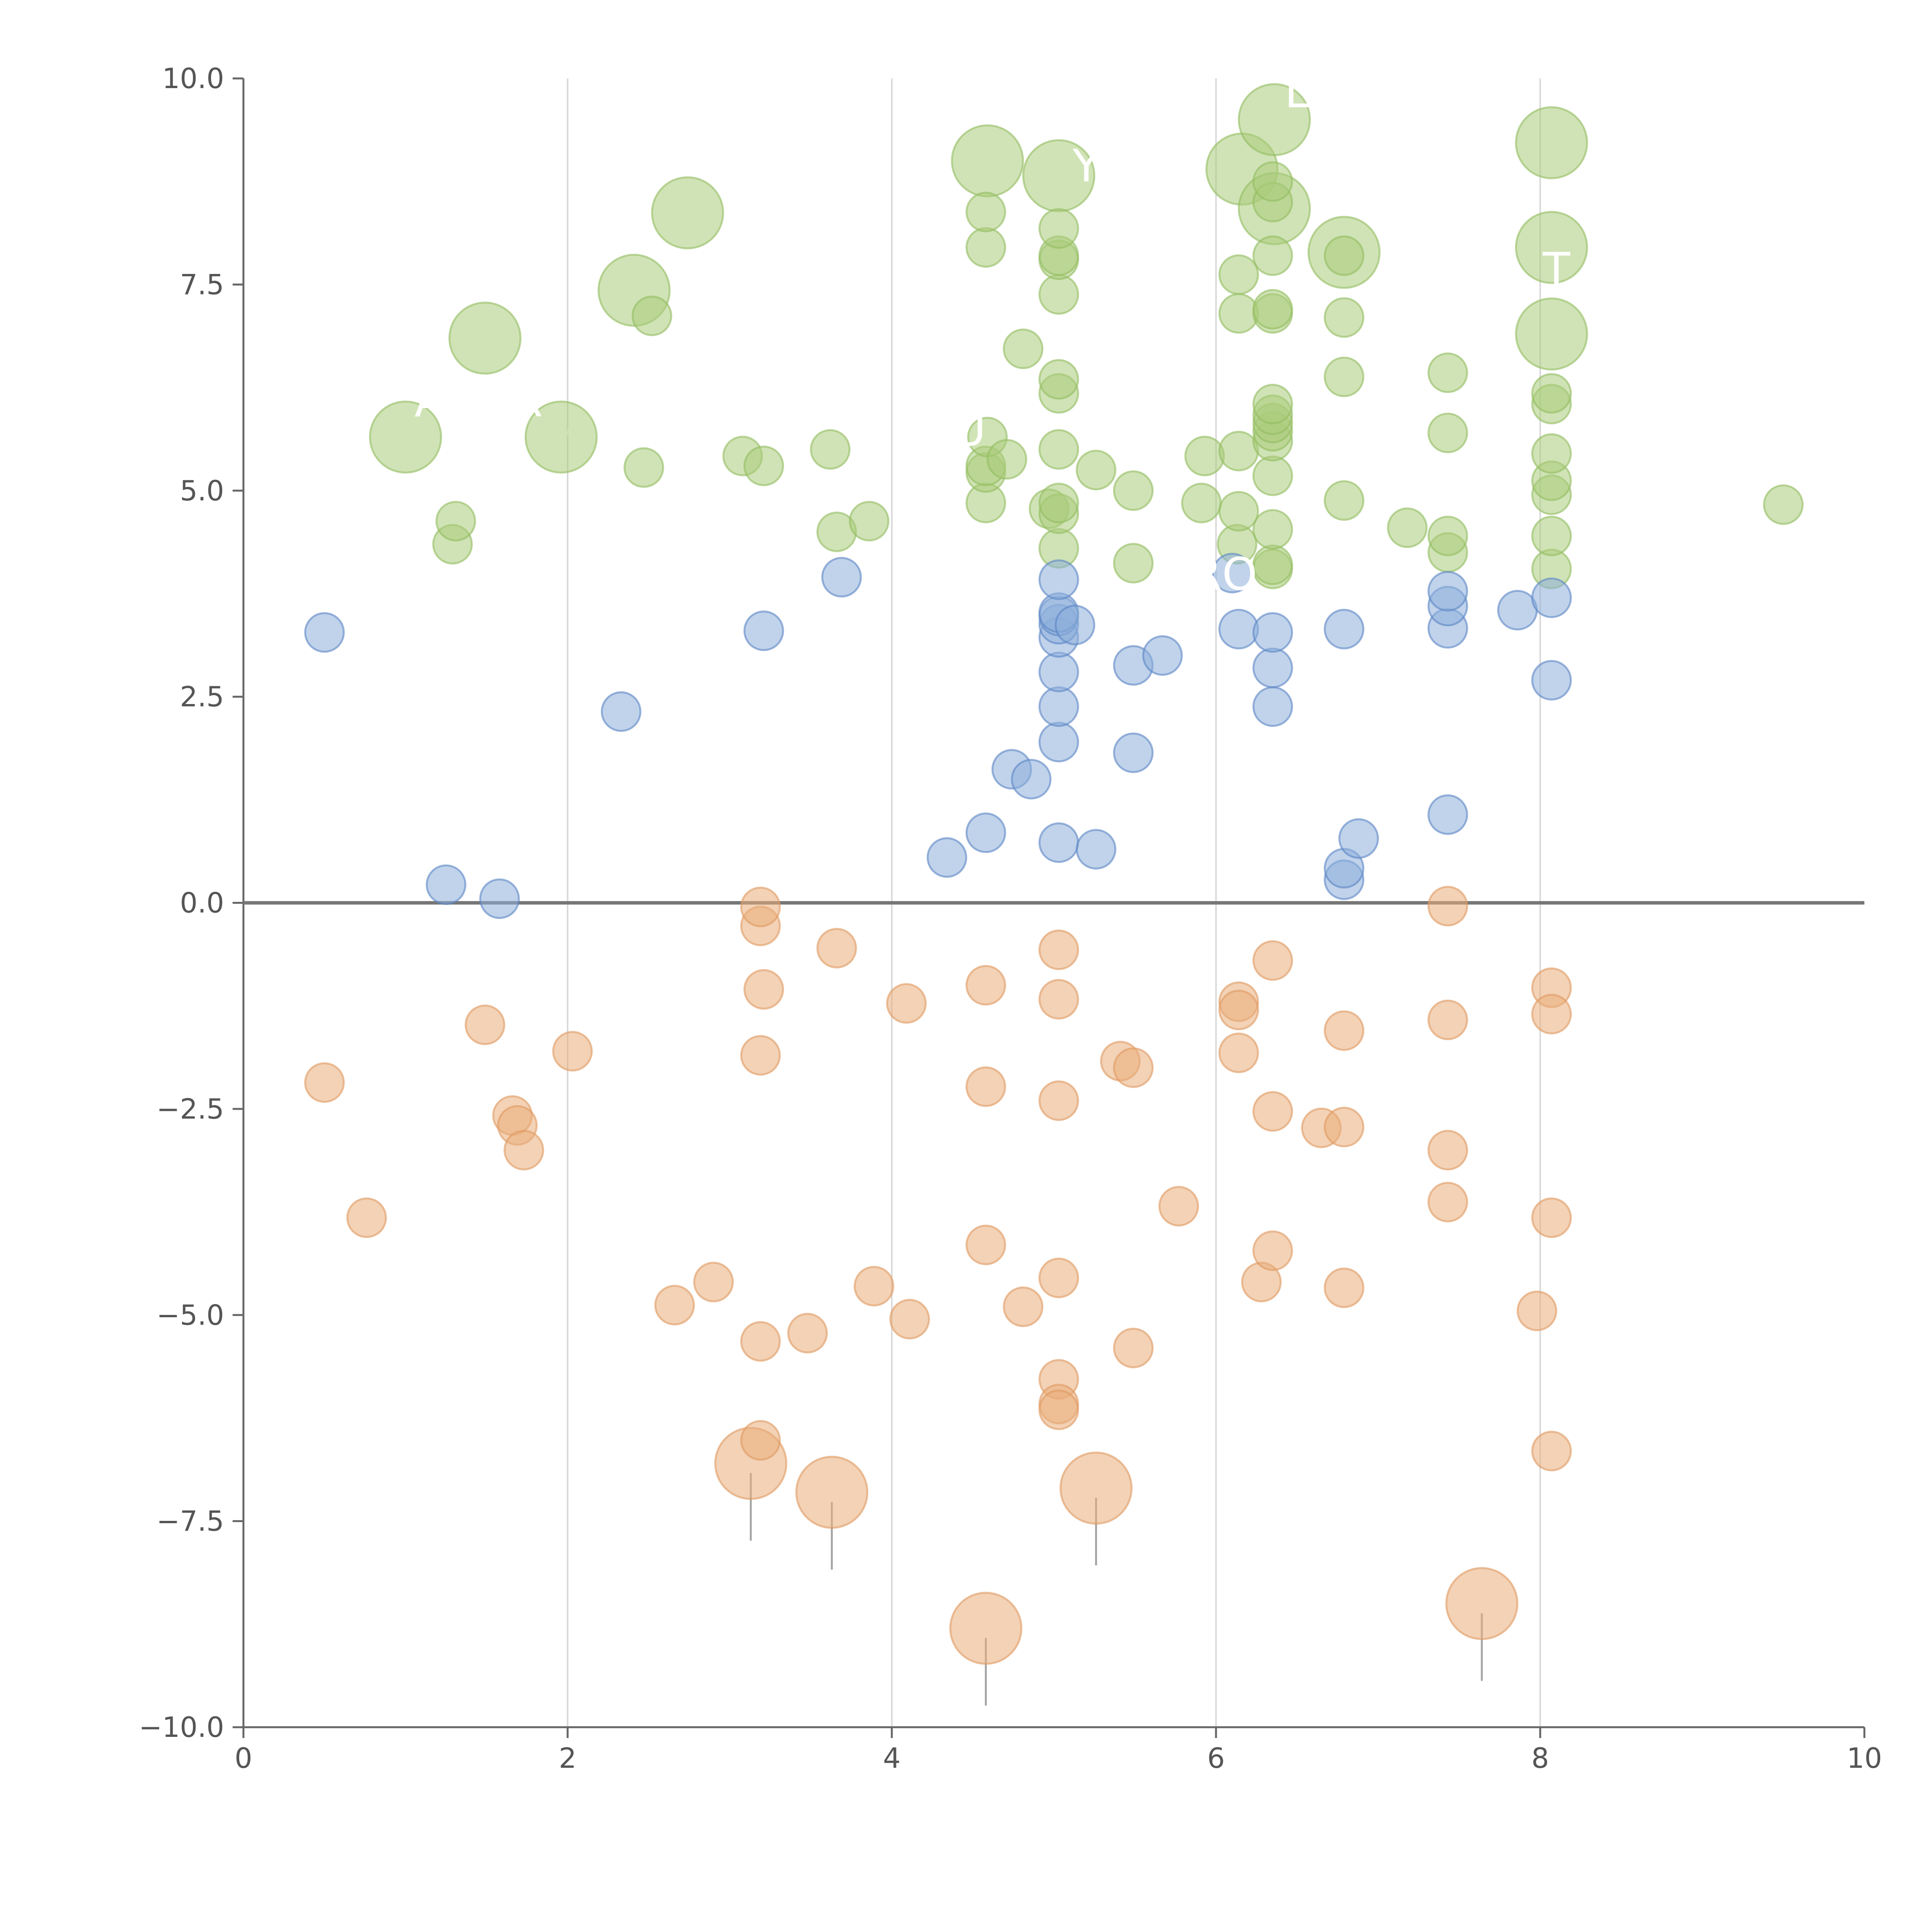  Describe the element at coordinates (1297, 92) in the screenshot. I see `bubble-label: L` at that location.